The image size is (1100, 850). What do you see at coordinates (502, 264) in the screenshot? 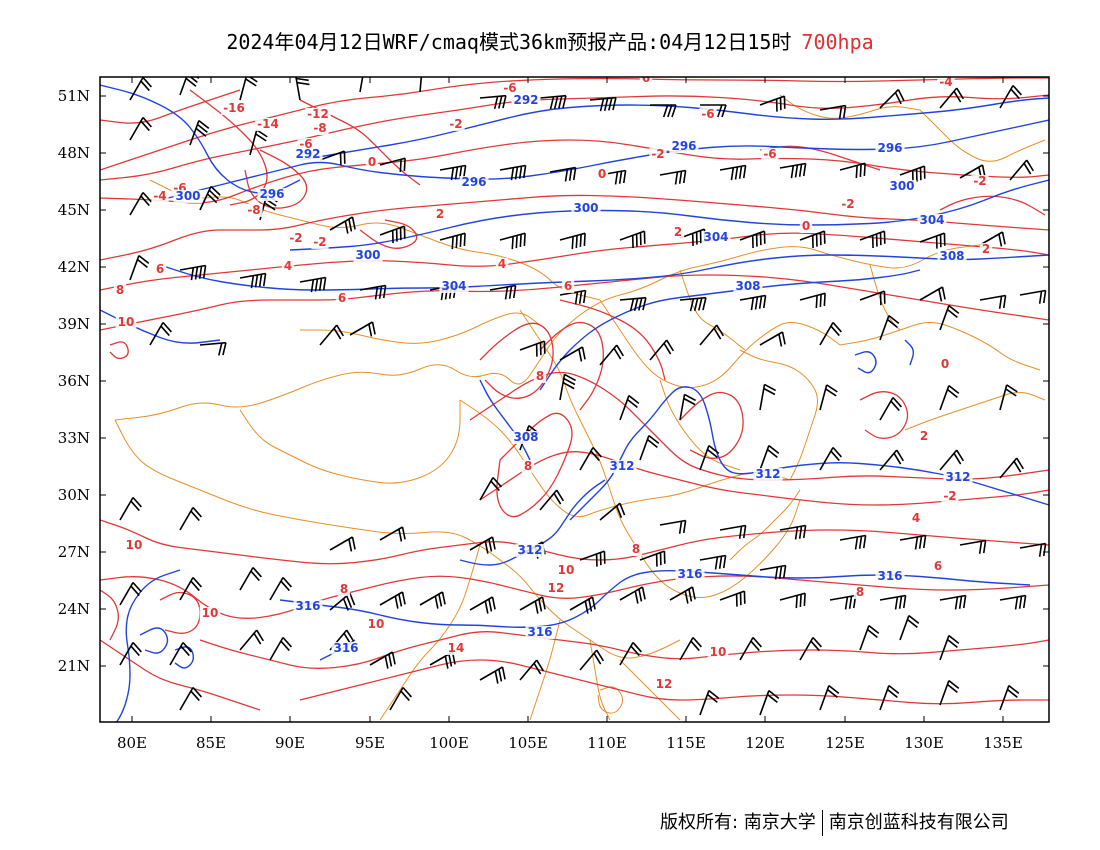
I see `temperature-label: 4` at bounding box center [502, 264].